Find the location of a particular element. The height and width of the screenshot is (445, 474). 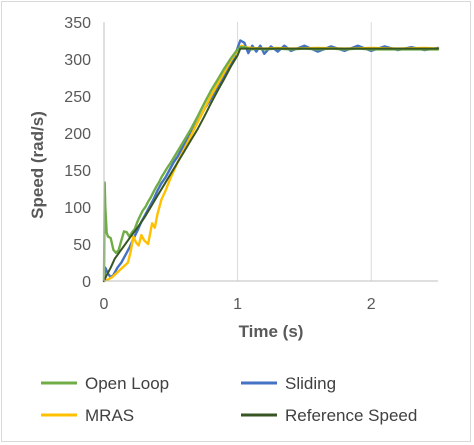

legend-label: Open Loop is located at coordinates (127, 383).